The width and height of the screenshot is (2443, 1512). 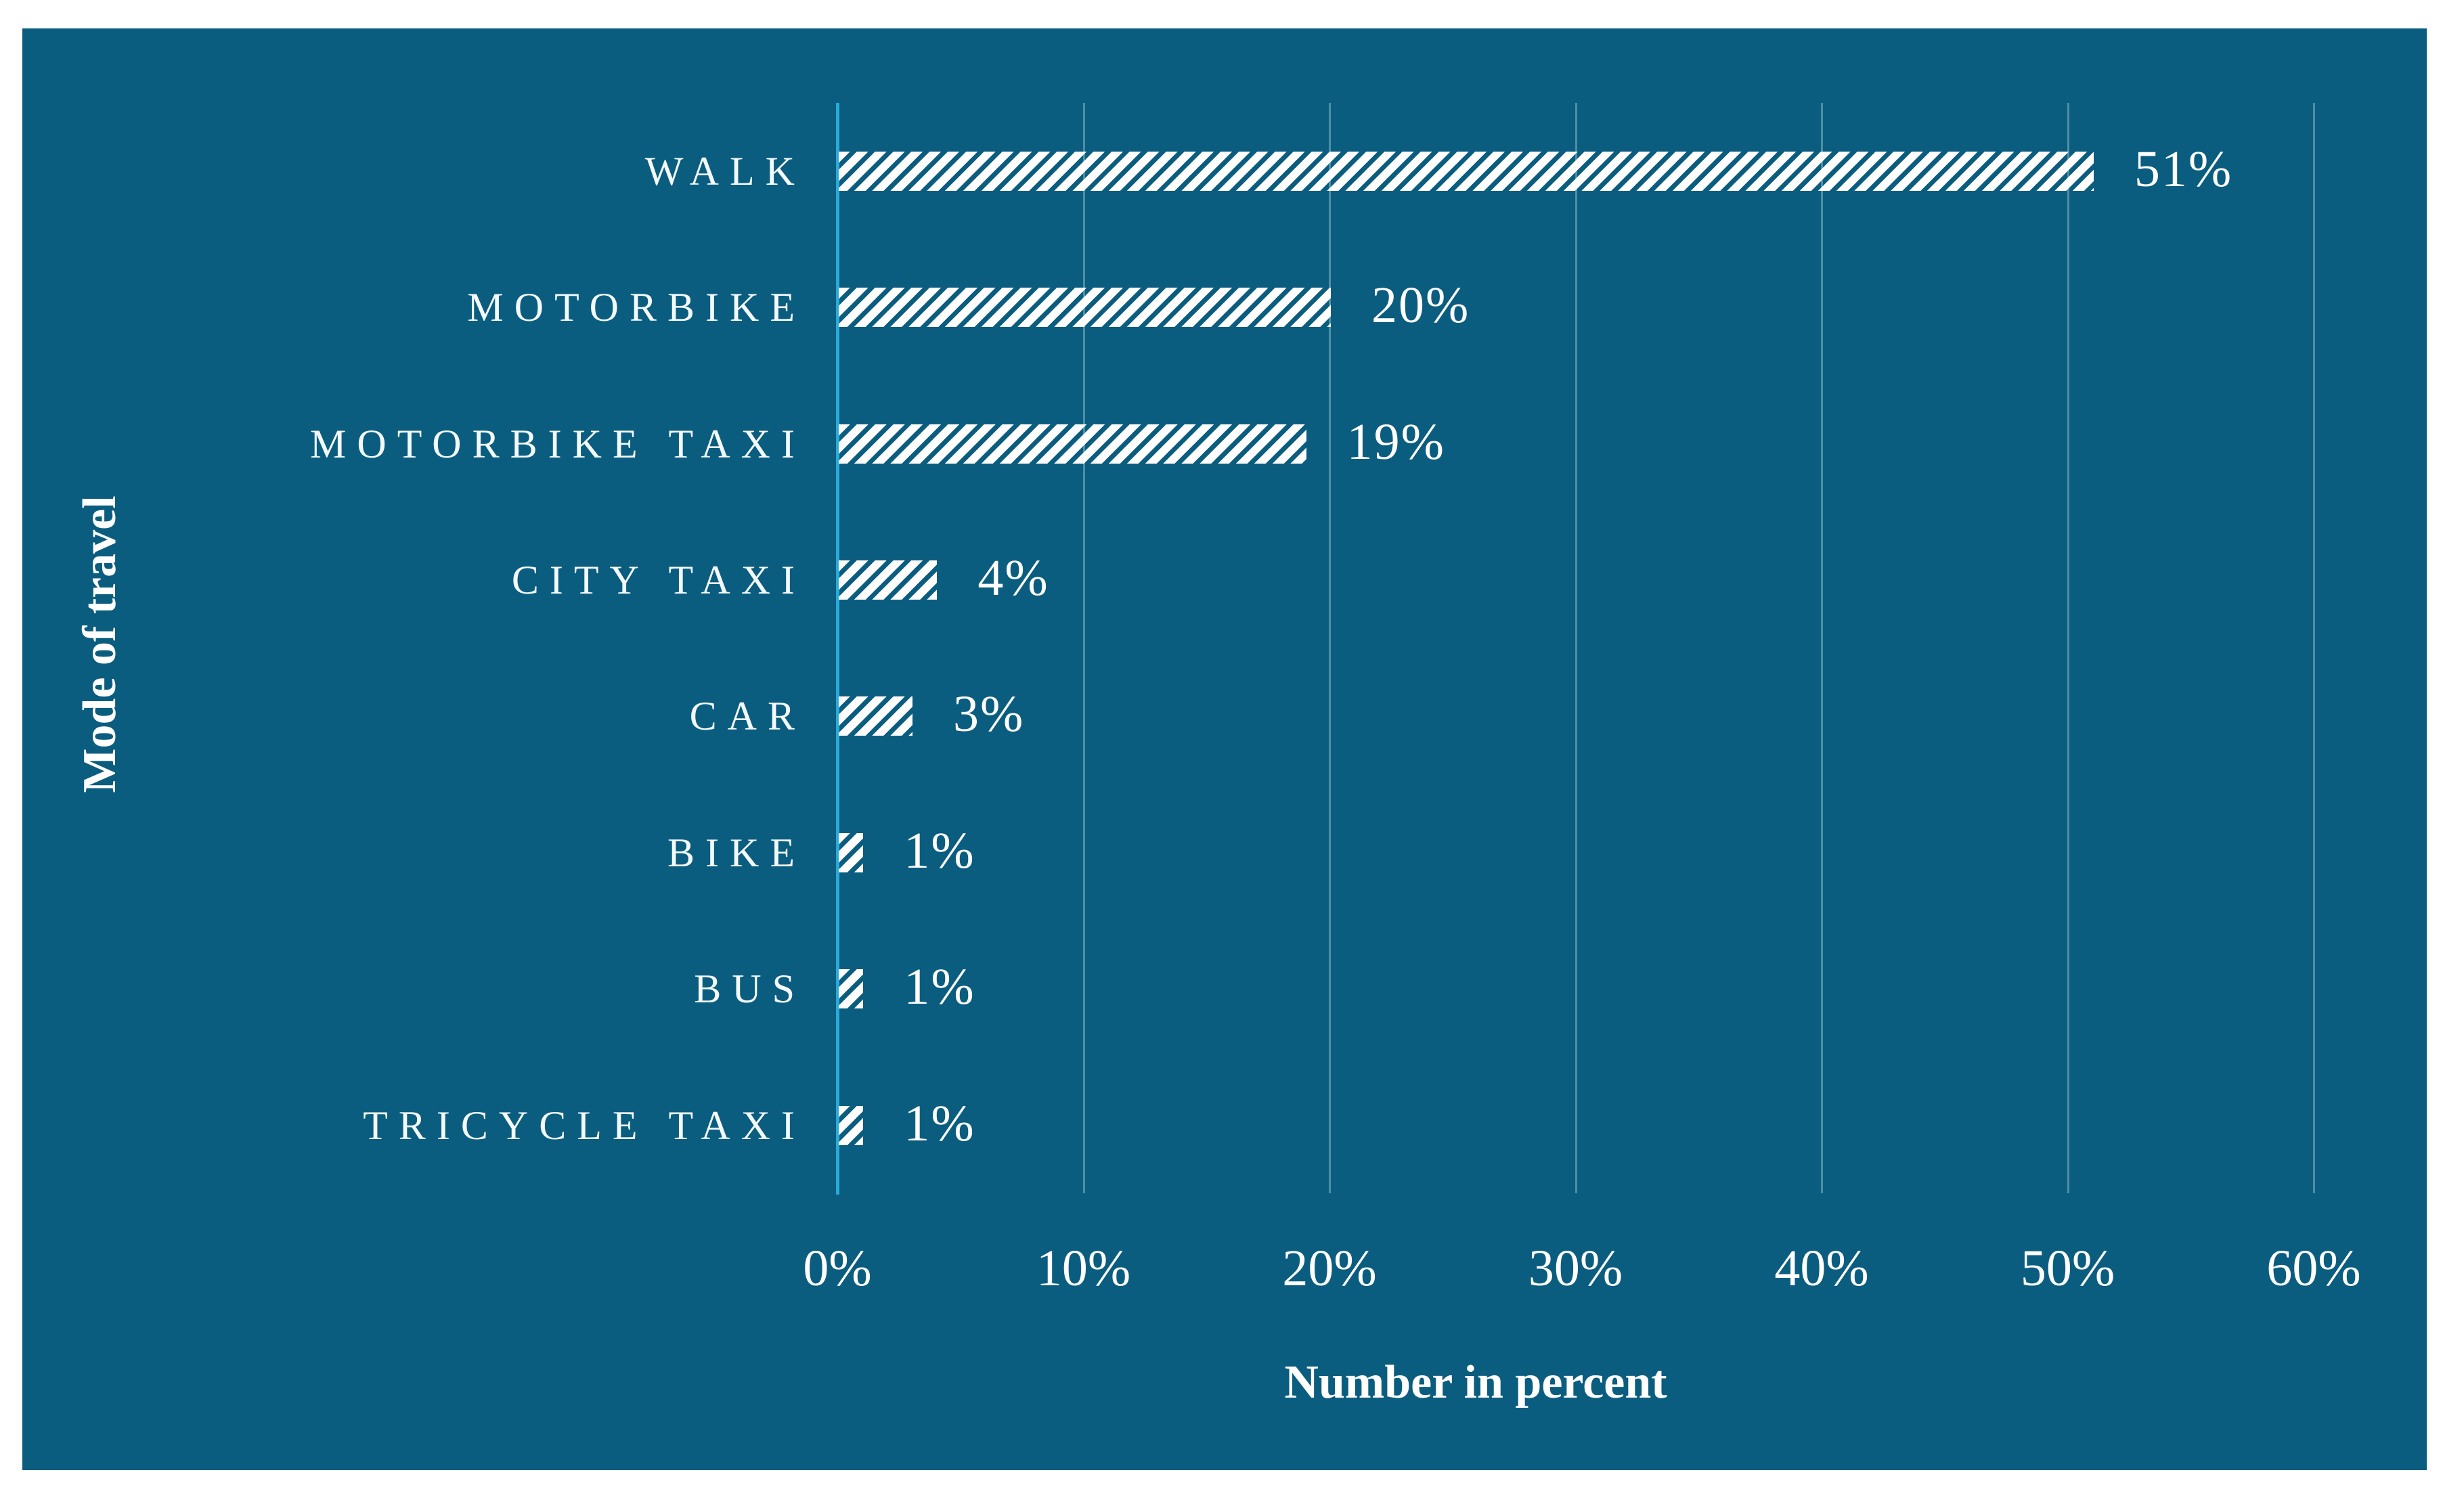 I want to click on y-axis-line, so click(x=837, y=649).